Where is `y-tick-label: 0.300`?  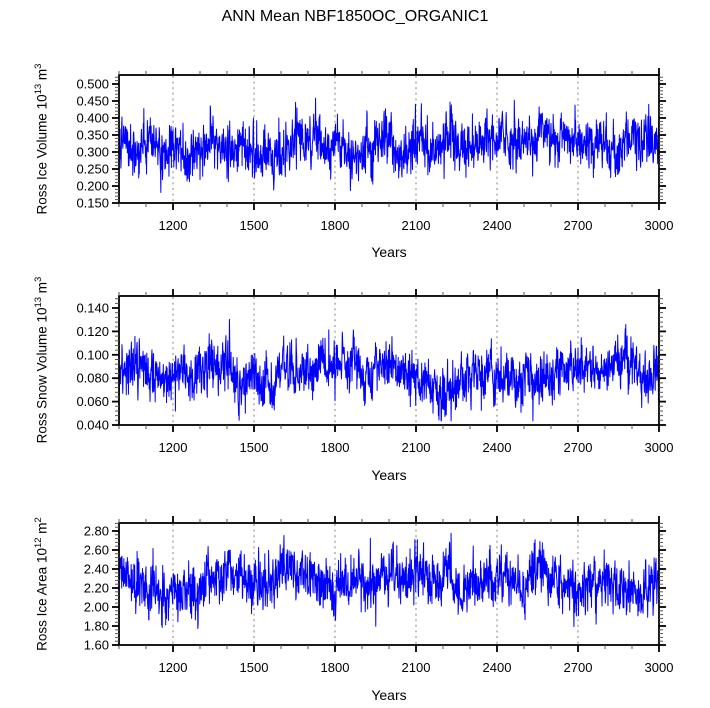 y-tick-label: 0.300 is located at coordinates (92, 152).